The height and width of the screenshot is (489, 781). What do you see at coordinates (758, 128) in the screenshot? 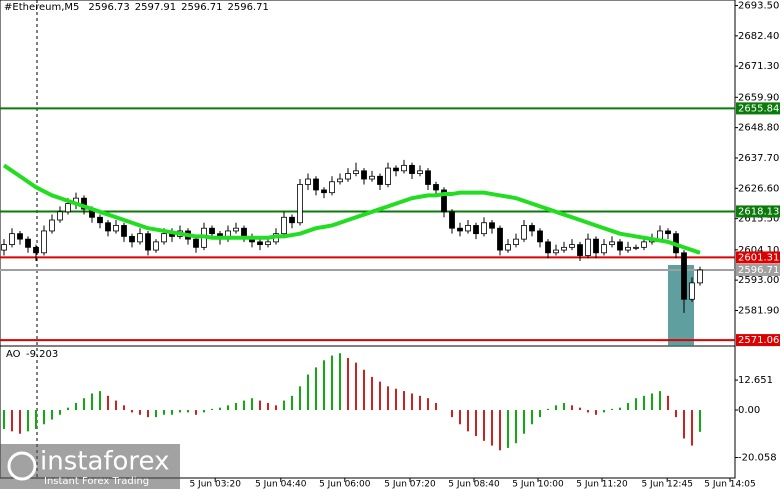
I see `y-tick-label: 2648.80` at bounding box center [758, 128].